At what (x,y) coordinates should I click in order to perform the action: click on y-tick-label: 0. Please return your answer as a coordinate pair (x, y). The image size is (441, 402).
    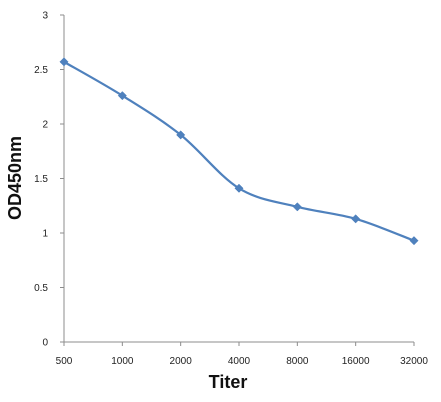
    Looking at the image, I should click on (45, 343).